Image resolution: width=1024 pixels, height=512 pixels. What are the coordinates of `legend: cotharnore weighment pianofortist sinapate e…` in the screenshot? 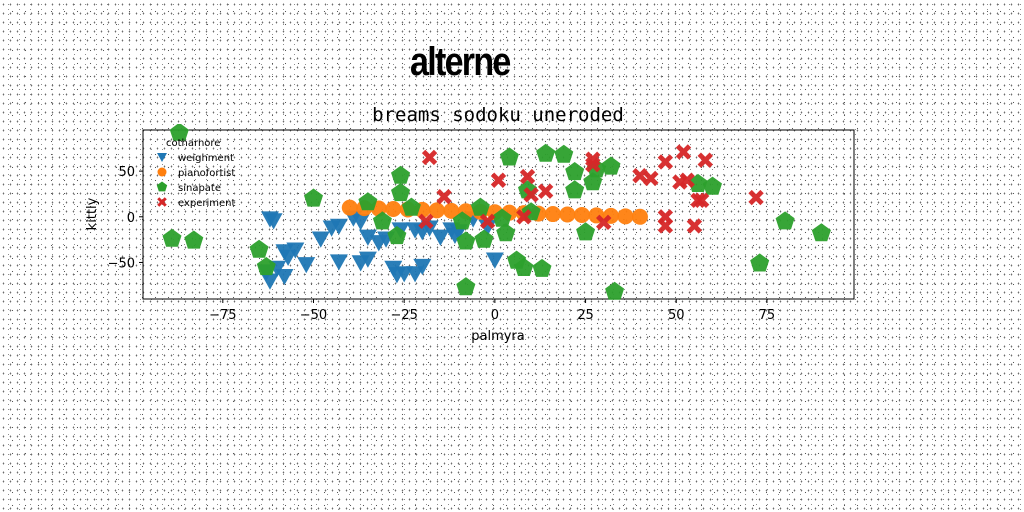 It's located at (196, 173).